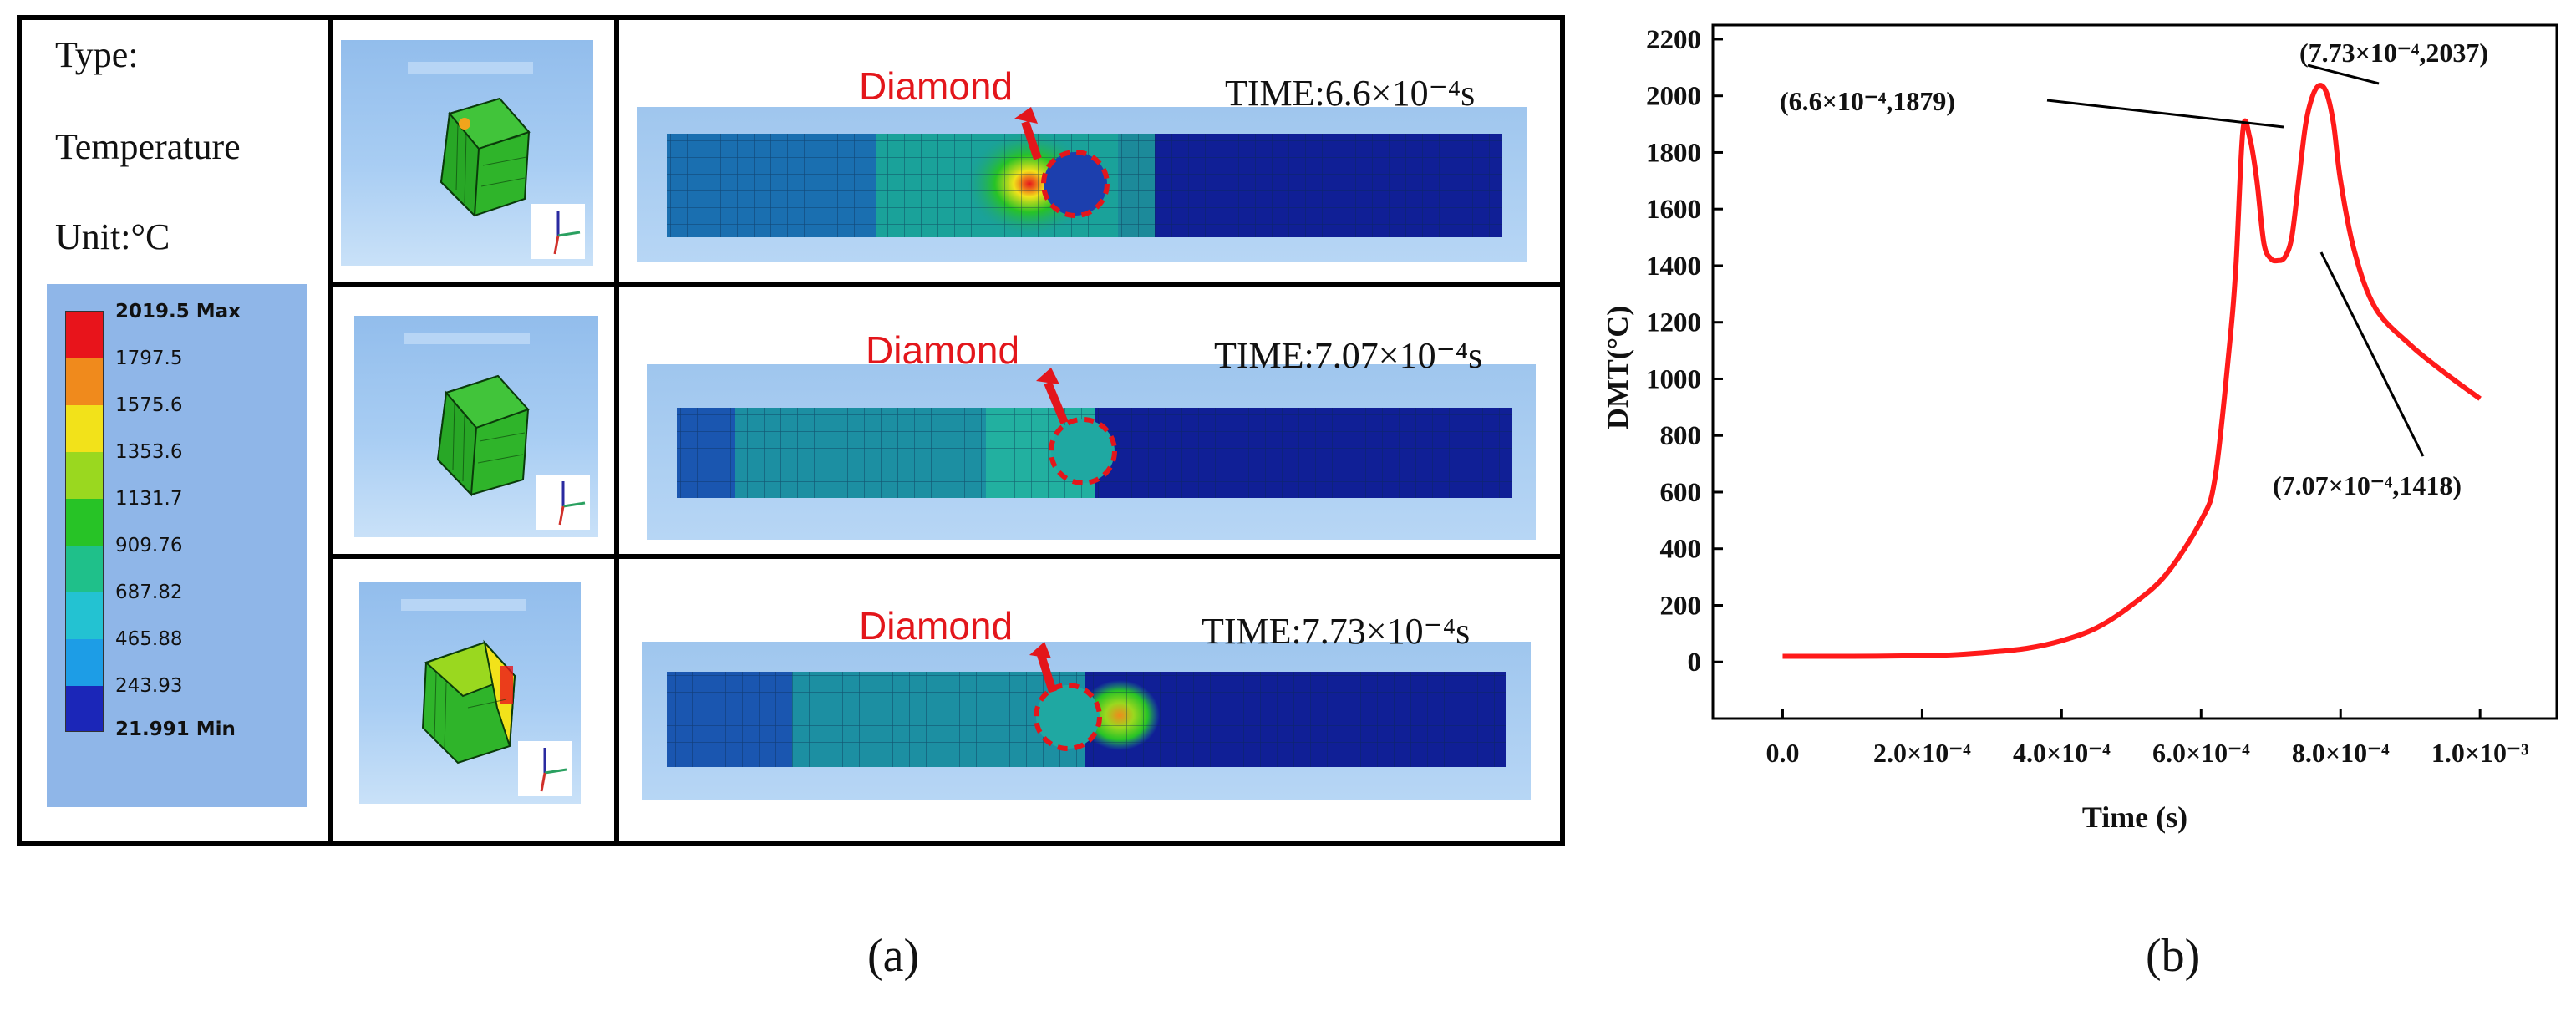 This screenshot has width=2576, height=1016. What do you see at coordinates (178, 312) in the screenshot?
I see `legend-label-max: 2019.5 Max` at bounding box center [178, 312].